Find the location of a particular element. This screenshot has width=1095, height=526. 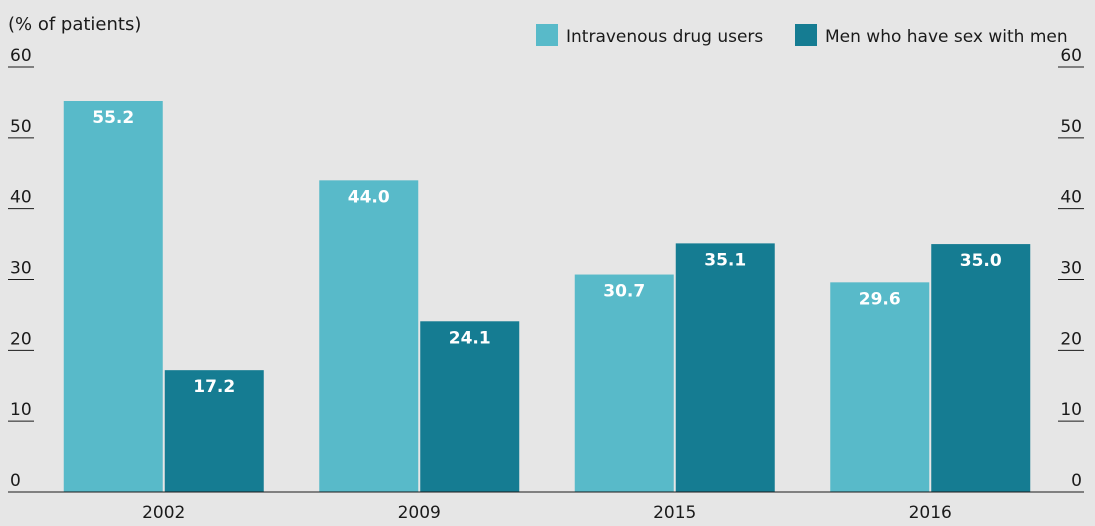

y-tick-left: 30 is located at coordinates (21, 269).